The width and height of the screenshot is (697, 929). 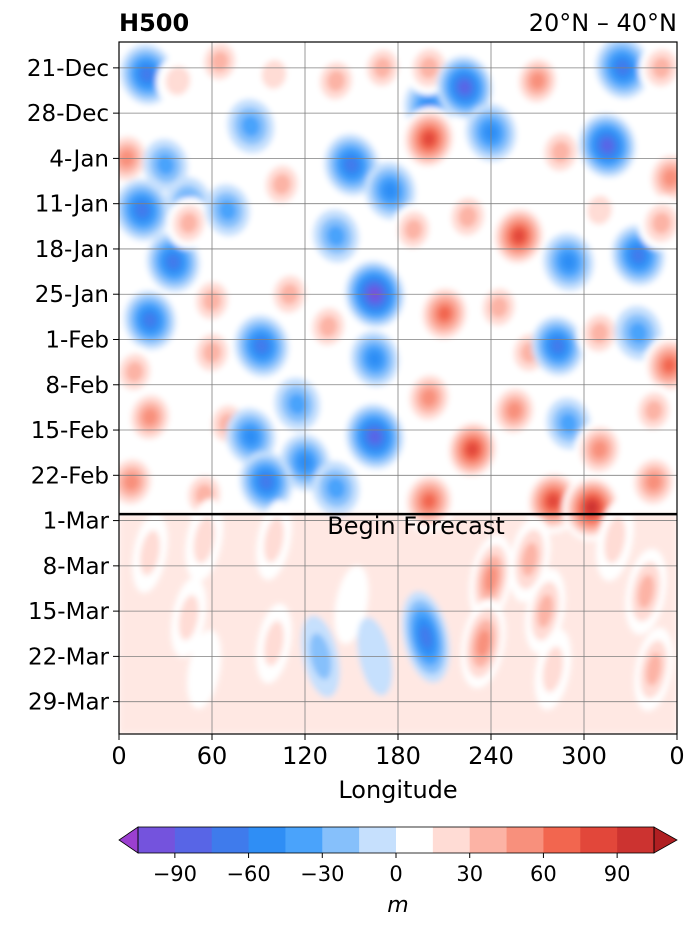 I want to click on colorbar-extend-high, so click(x=665, y=840).